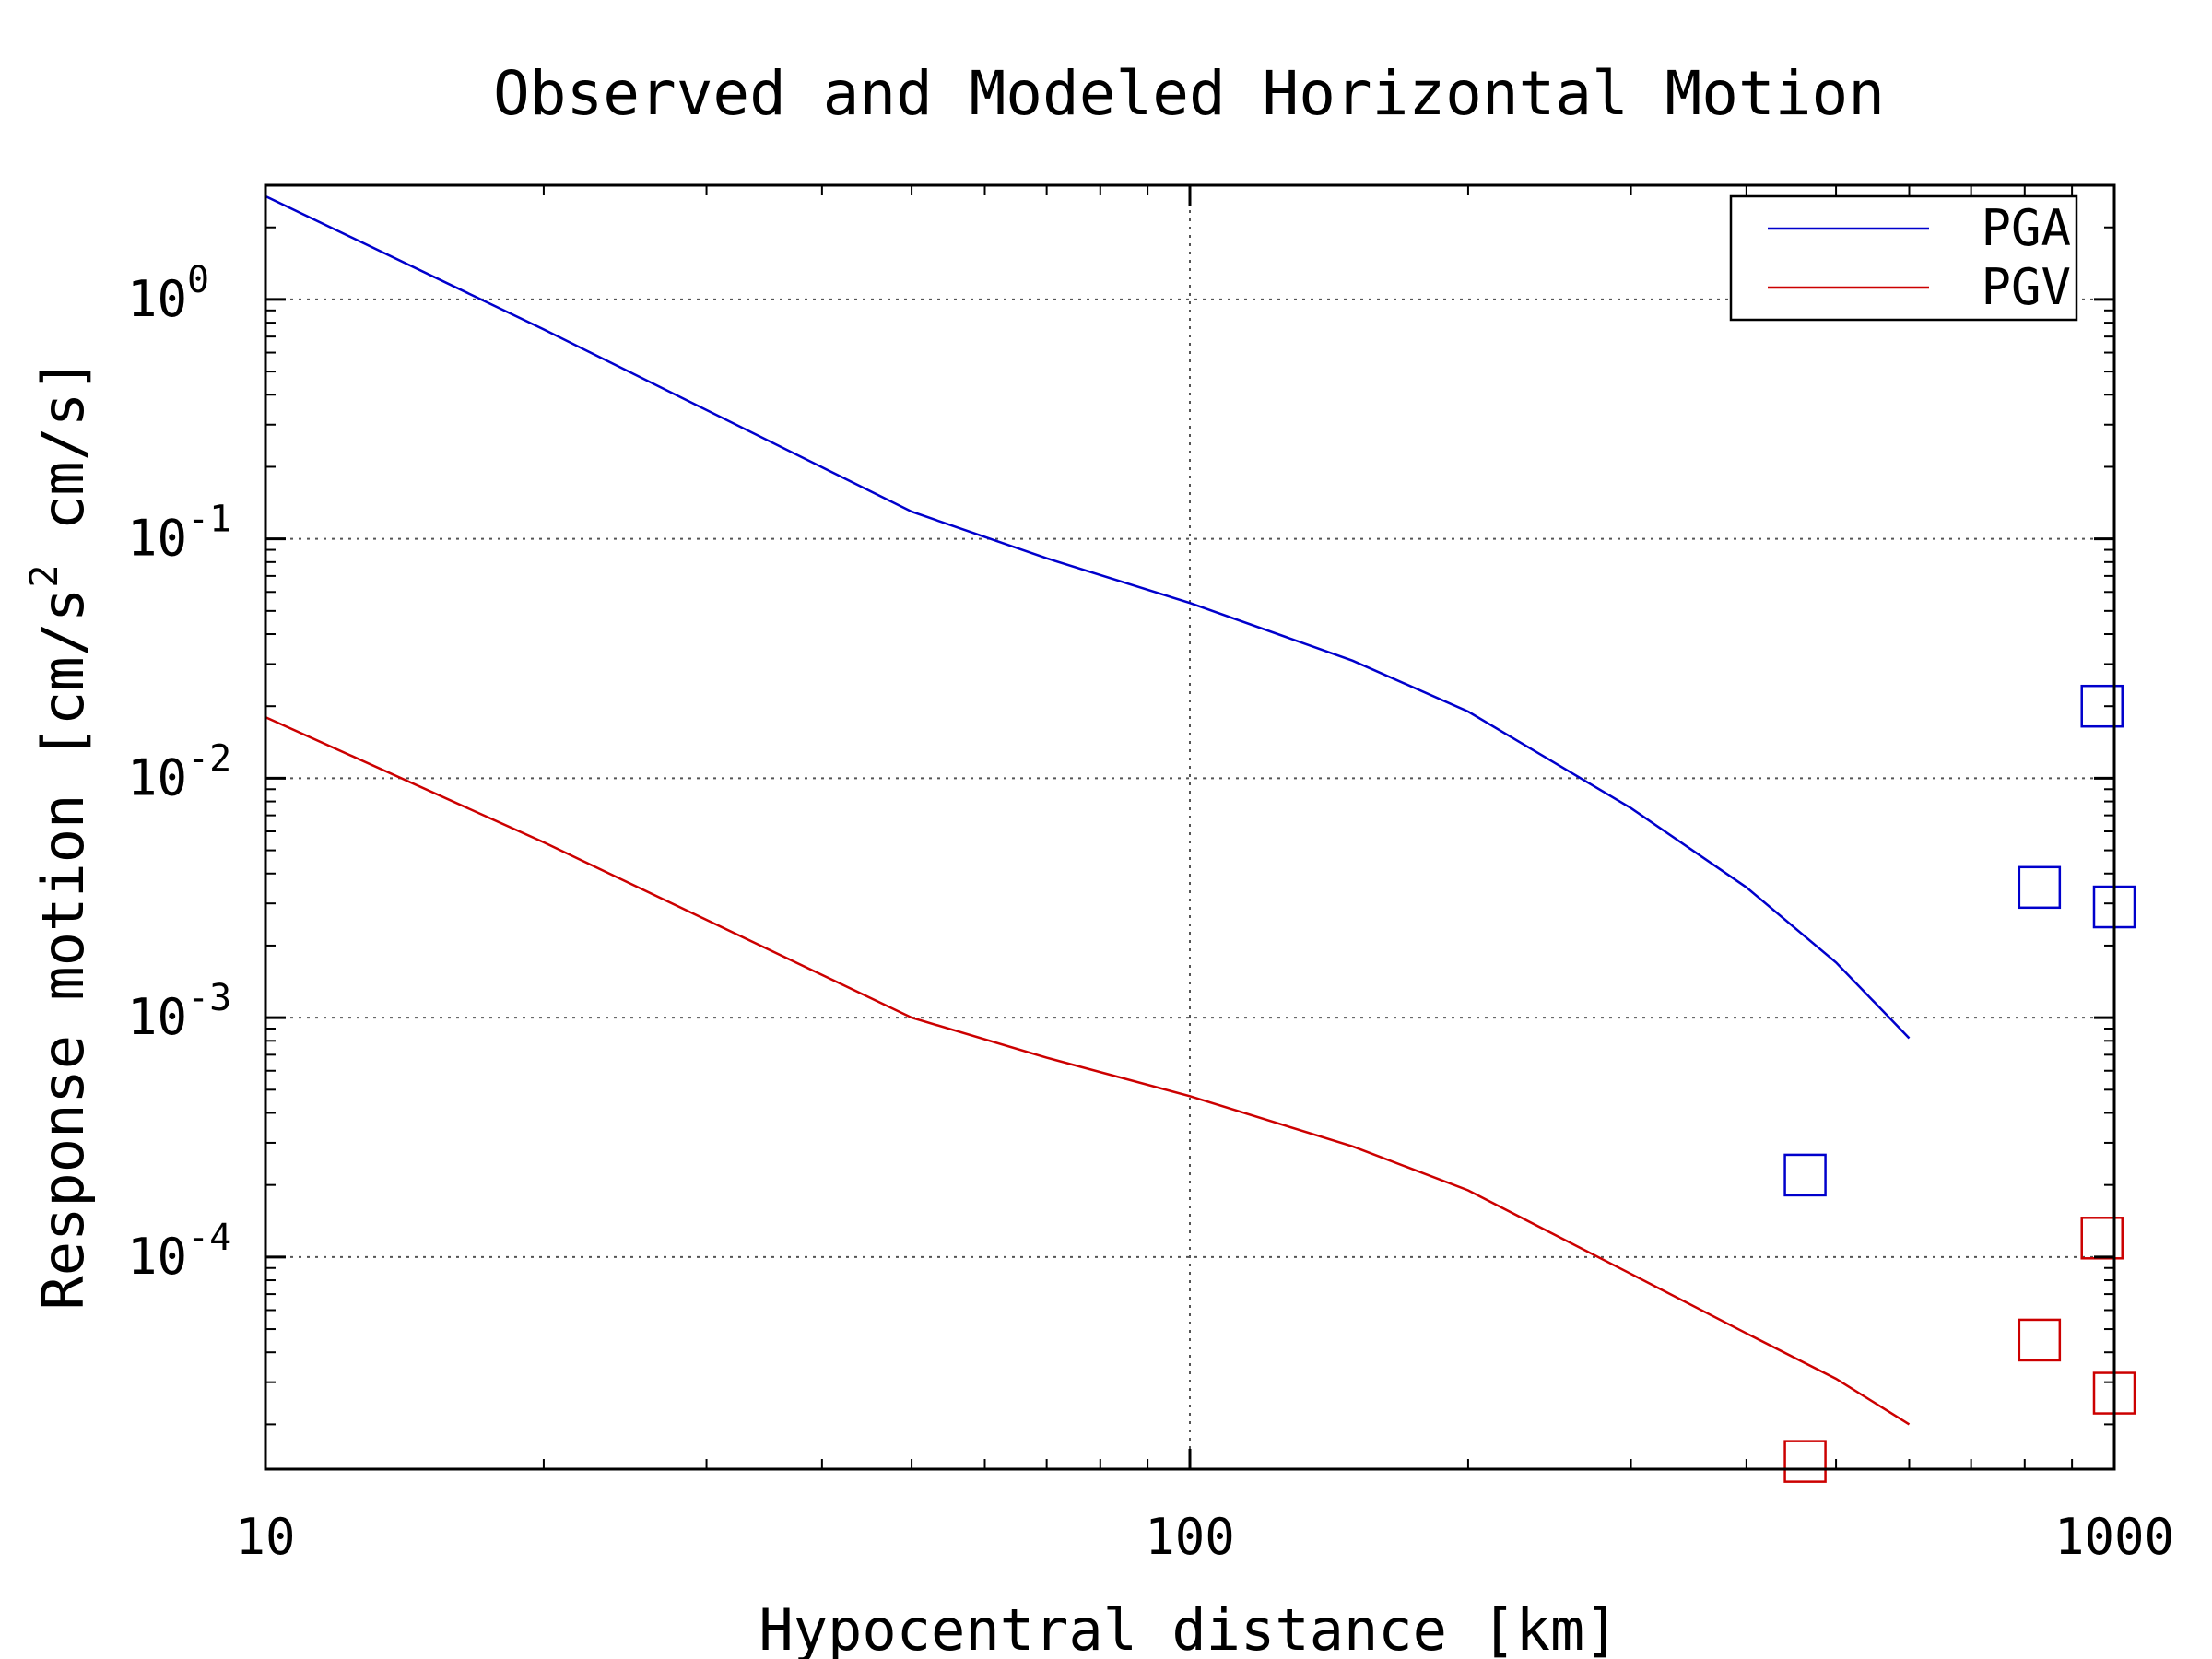 The width and height of the screenshot is (2212, 1659). Describe the element at coordinates (2026, 228) in the screenshot. I see `legend-label: PGA` at that location.